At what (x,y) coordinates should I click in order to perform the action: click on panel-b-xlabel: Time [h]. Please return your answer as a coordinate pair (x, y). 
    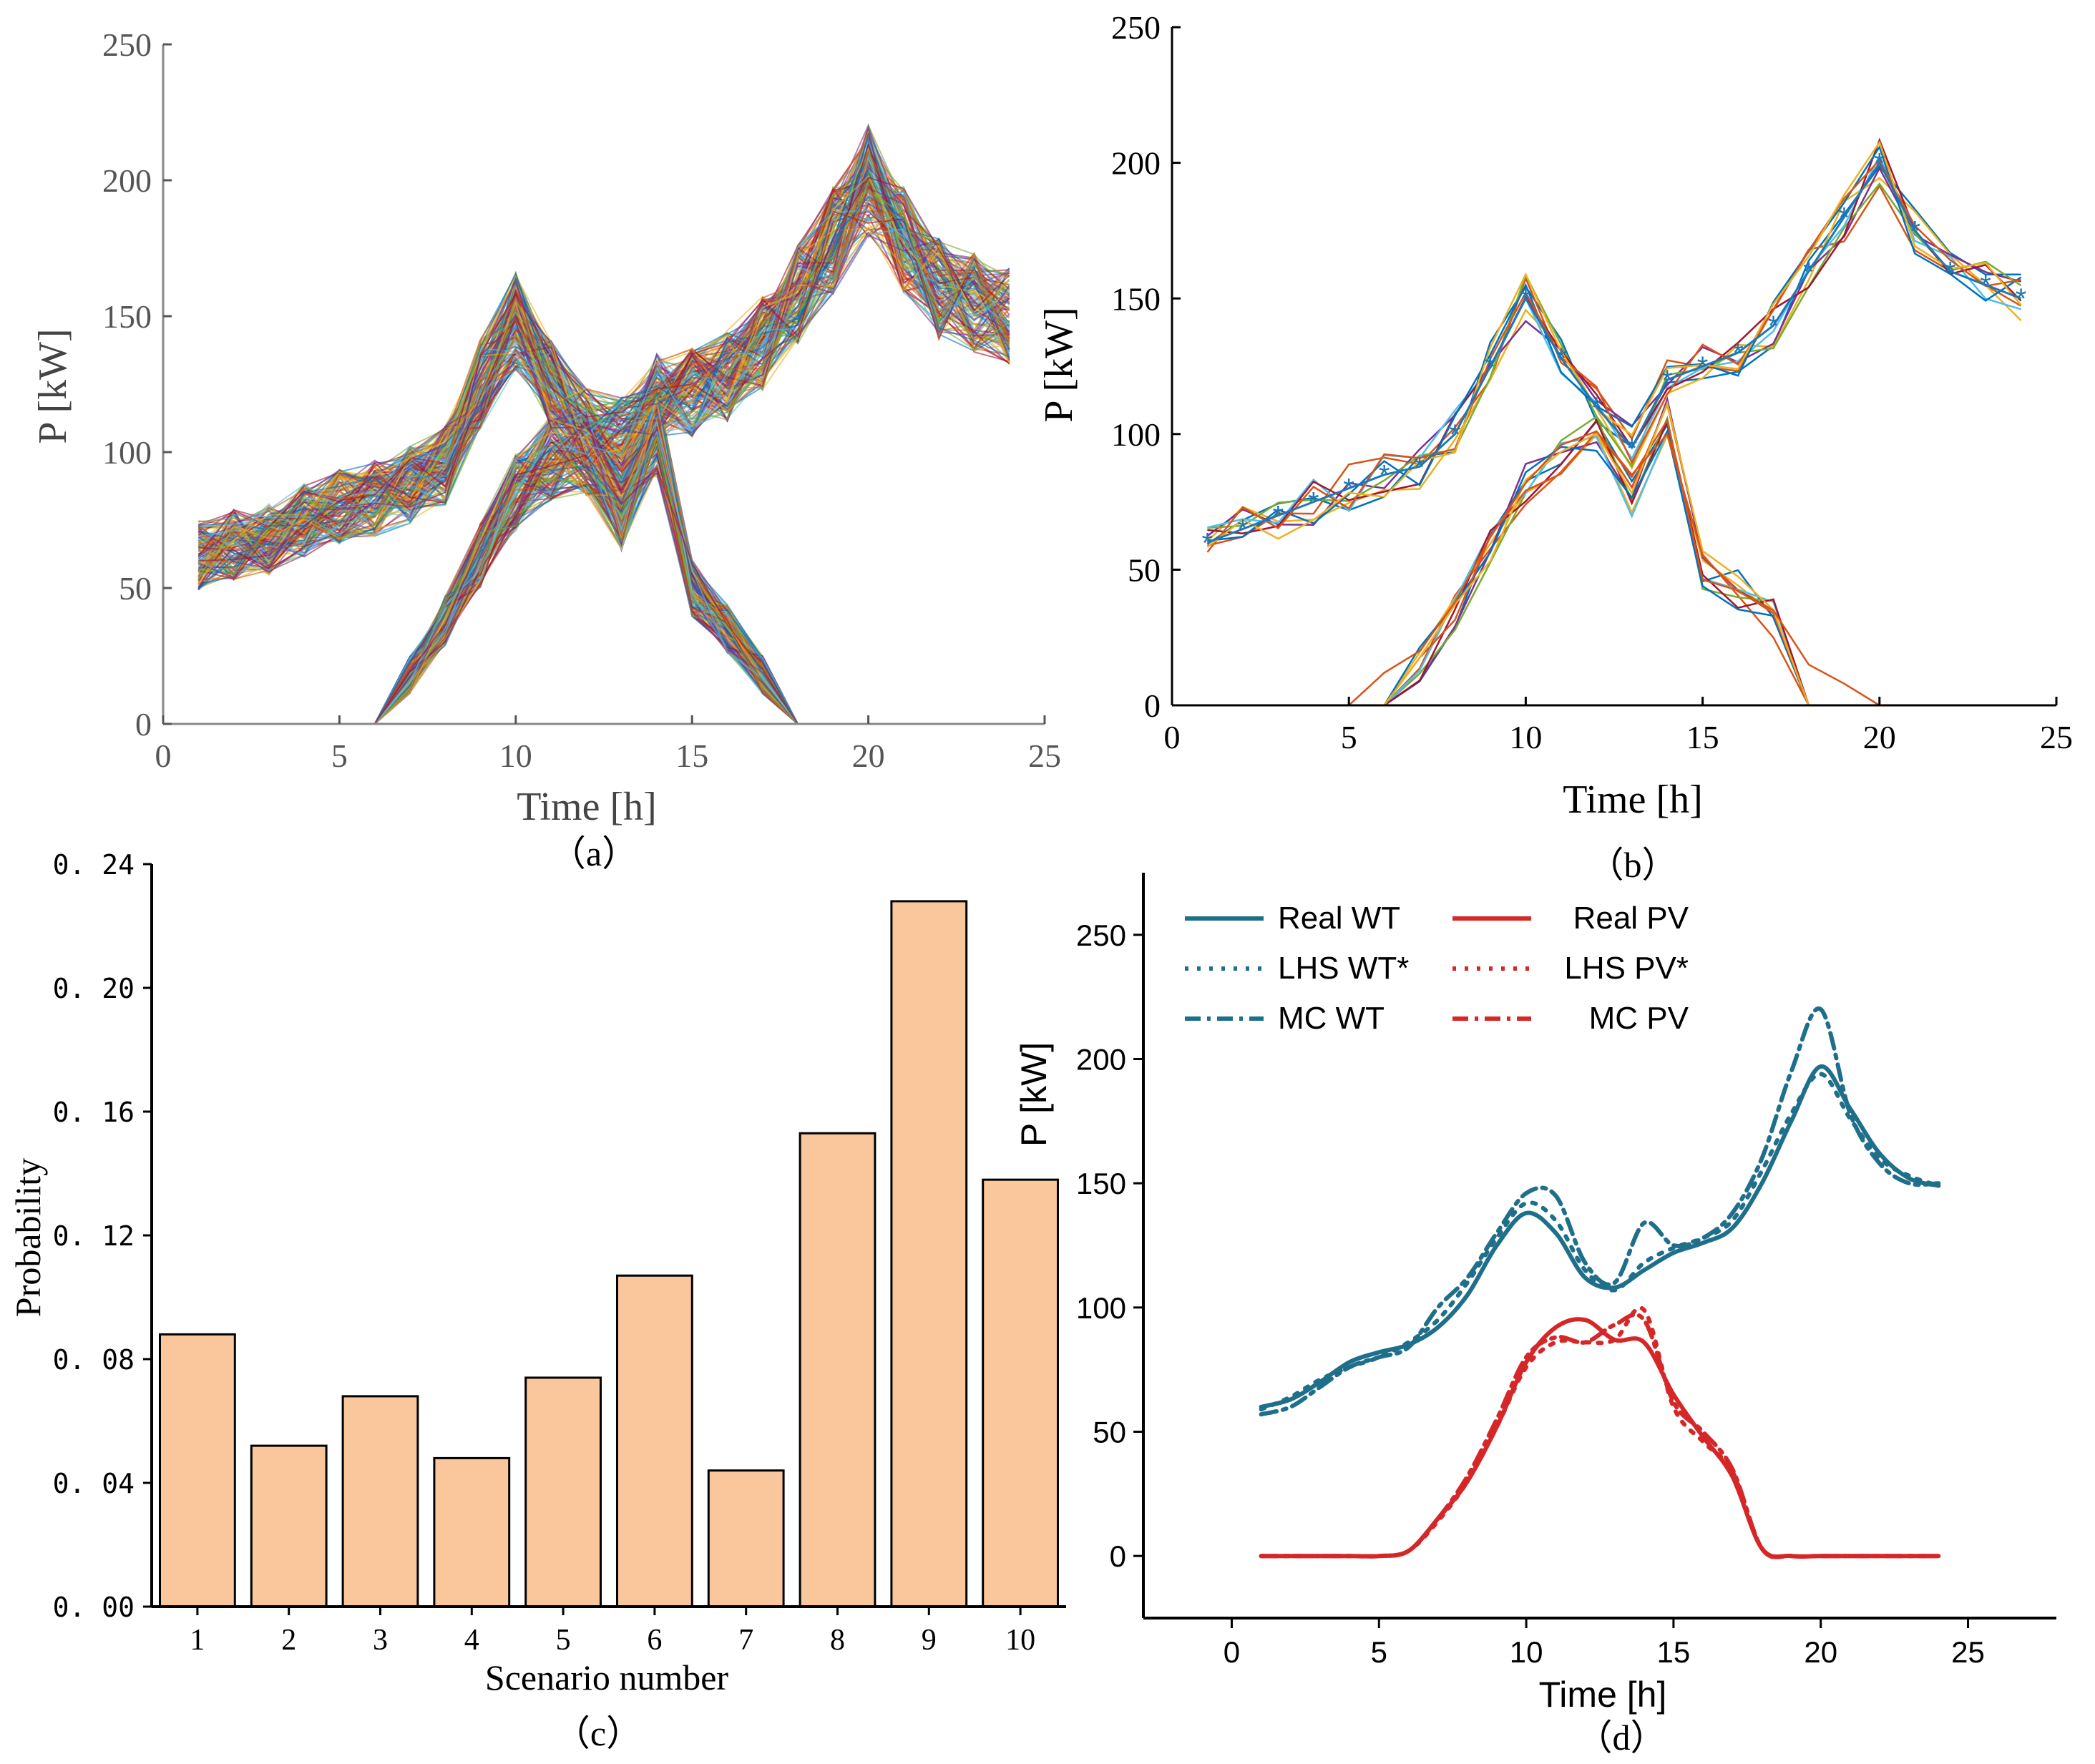
    Looking at the image, I should click on (1633, 800).